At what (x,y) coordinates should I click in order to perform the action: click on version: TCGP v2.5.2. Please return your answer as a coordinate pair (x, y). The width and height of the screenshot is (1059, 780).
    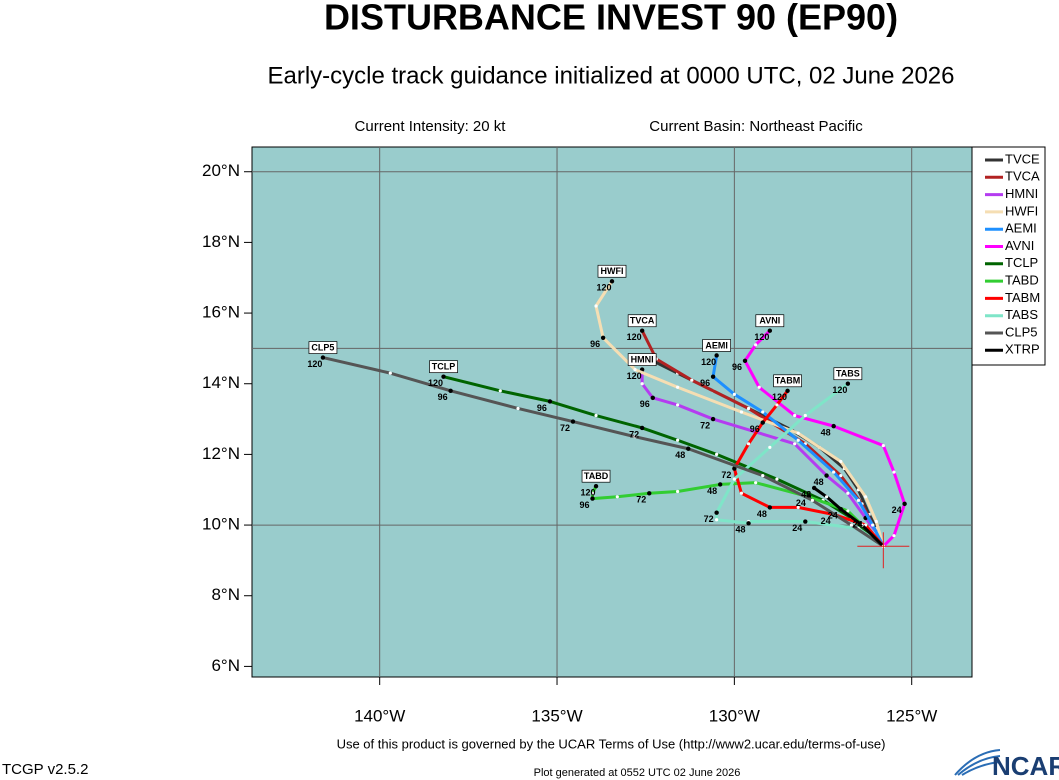
    Looking at the image, I should click on (45, 769).